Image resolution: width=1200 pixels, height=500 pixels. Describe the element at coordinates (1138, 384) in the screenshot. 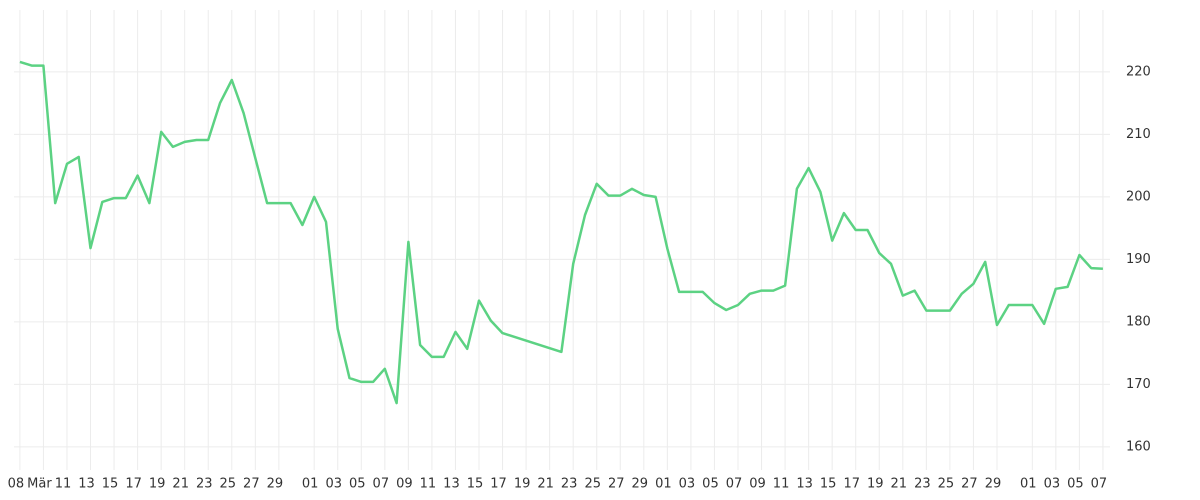

I see `y-tick-label: 170` at that location.